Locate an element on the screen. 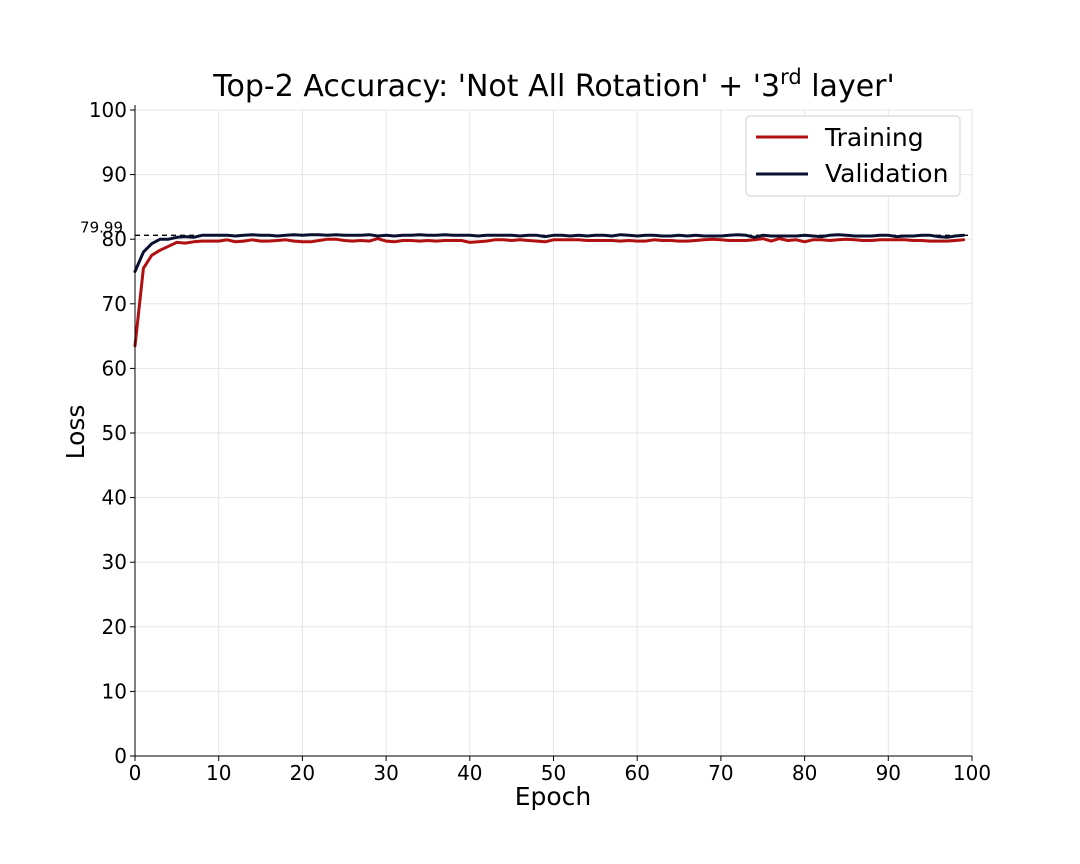 The height and width of the screenshot is (864, 1080). legend-label-validation: Validation is located at coordinates (886, 173).